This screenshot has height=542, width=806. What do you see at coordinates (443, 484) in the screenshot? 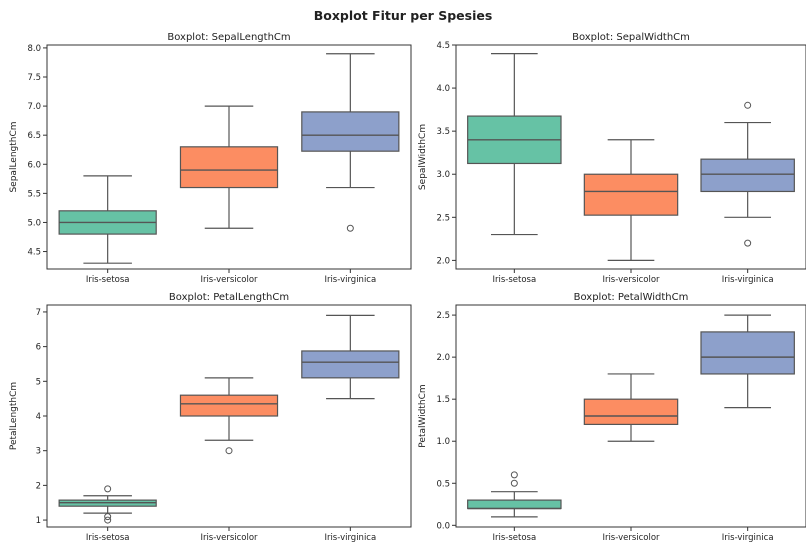
I see `y-tick-label: 0.5` at bounding box center [443, 484].